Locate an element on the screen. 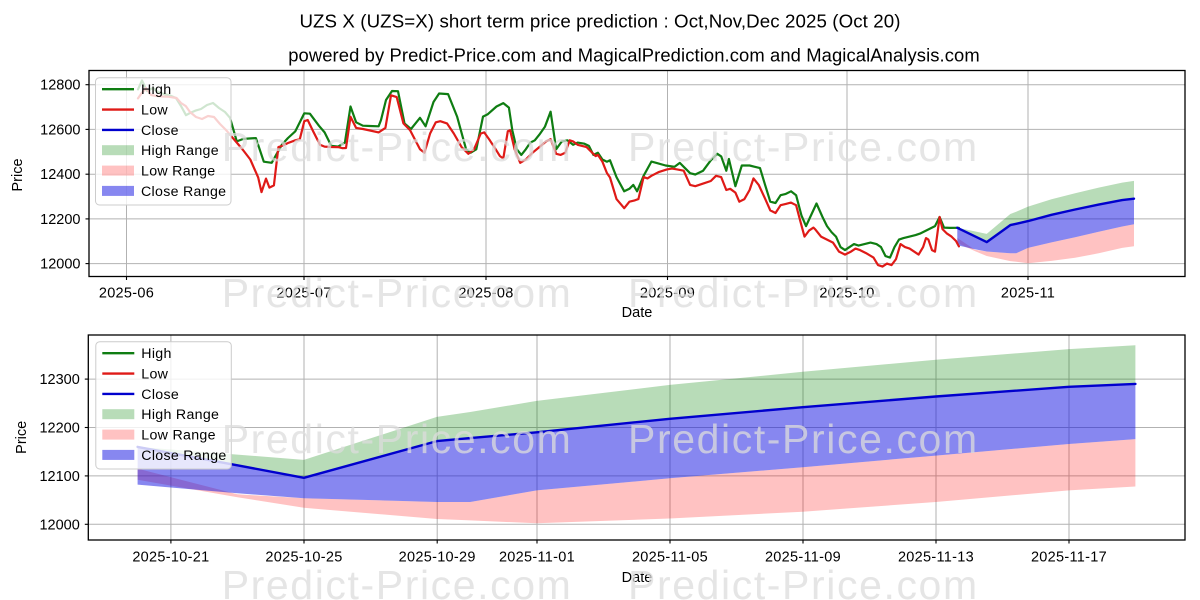 The height and width of the screenshot is (600, 1200). svg-text: 2025-10-29 is located at coordinates (437, 558).